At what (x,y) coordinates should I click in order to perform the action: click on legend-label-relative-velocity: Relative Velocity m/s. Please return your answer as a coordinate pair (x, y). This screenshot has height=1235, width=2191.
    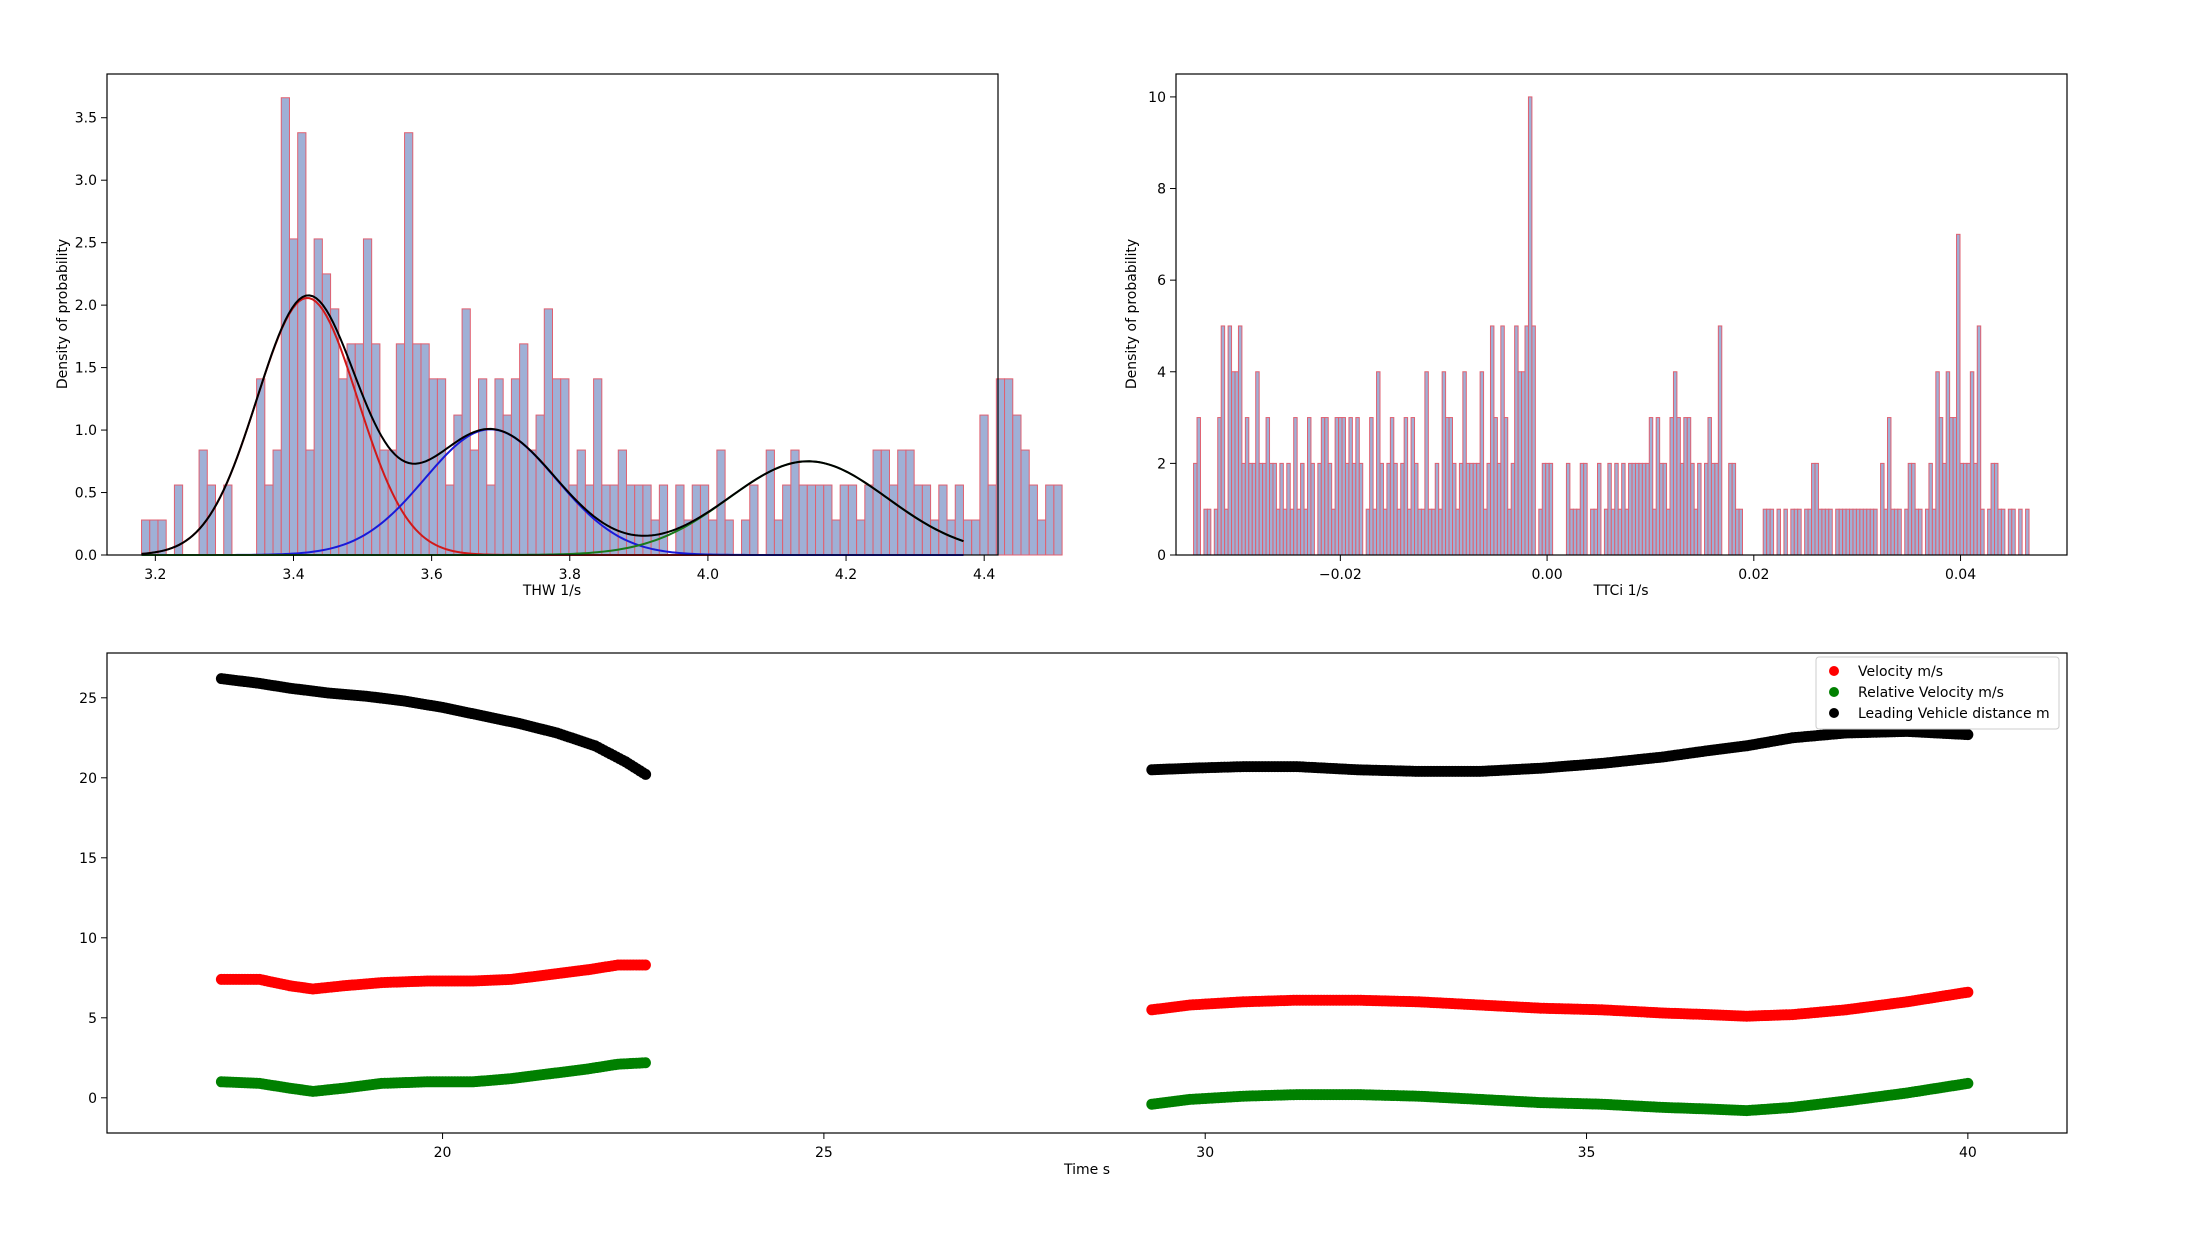
    Looking at the image, I should click on (1931, 693).